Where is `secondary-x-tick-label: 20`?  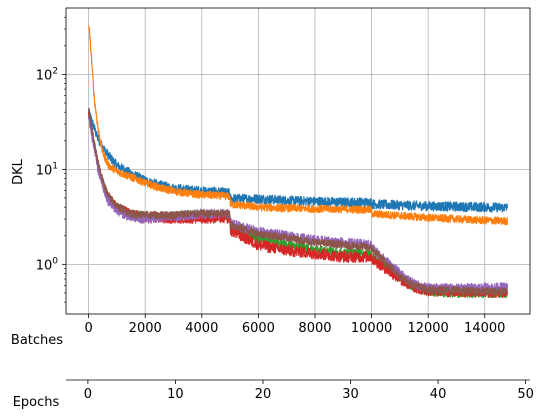
secondary-x-tick-label: 20 is located at coordinates (263, 394).